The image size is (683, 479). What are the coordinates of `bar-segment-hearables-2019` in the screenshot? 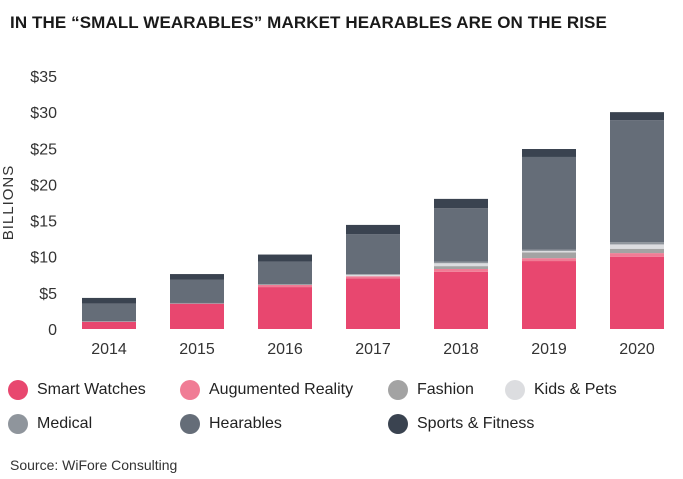 It's located at (549, 203).